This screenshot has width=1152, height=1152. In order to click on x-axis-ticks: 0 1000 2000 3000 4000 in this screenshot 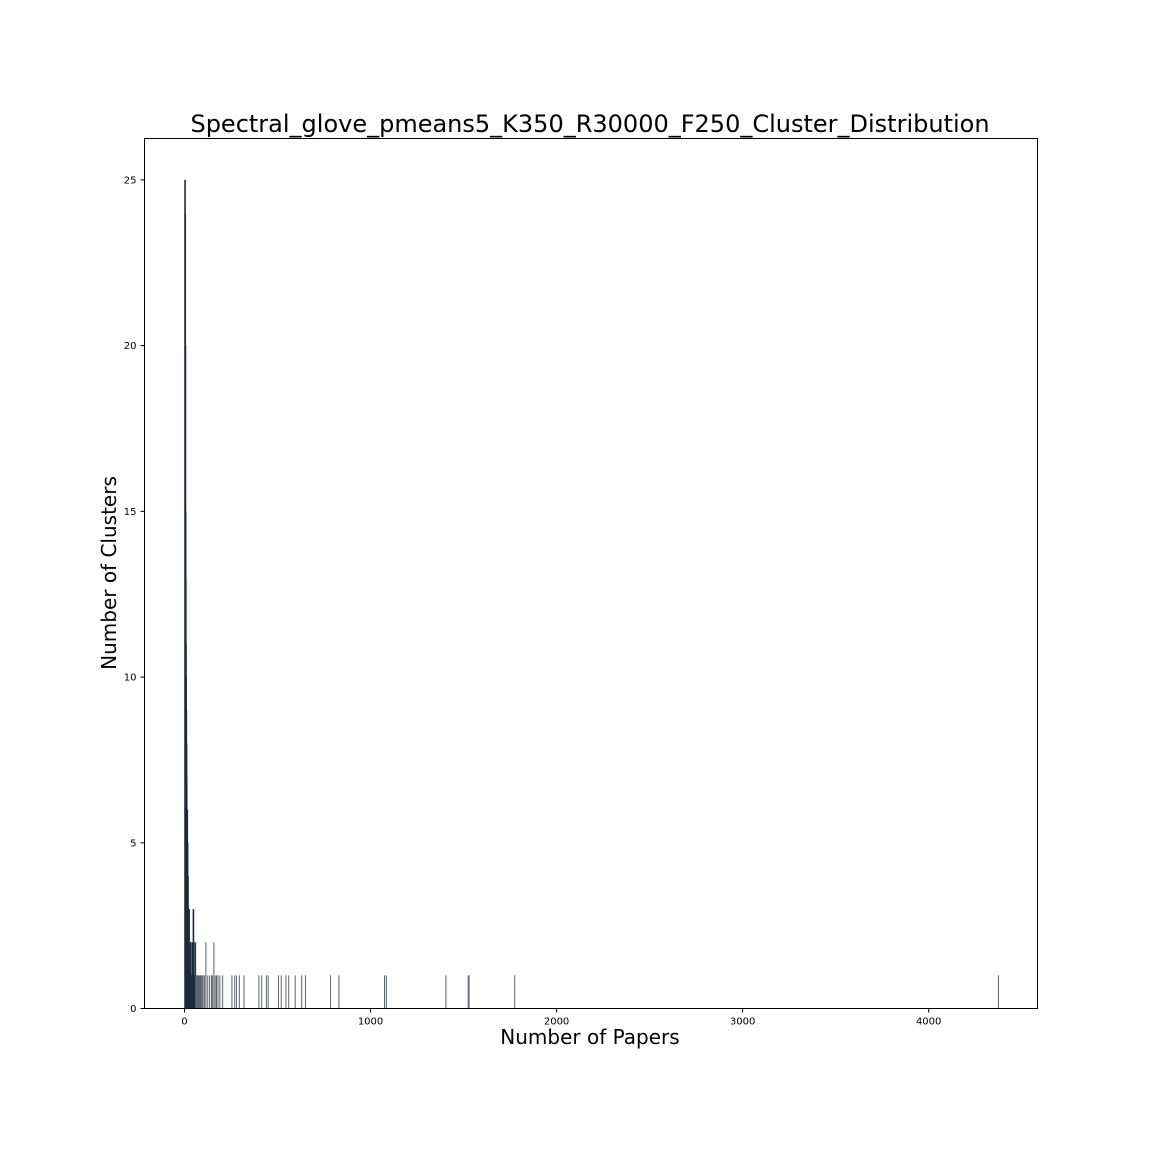, I will do `click(561, 1018)`.